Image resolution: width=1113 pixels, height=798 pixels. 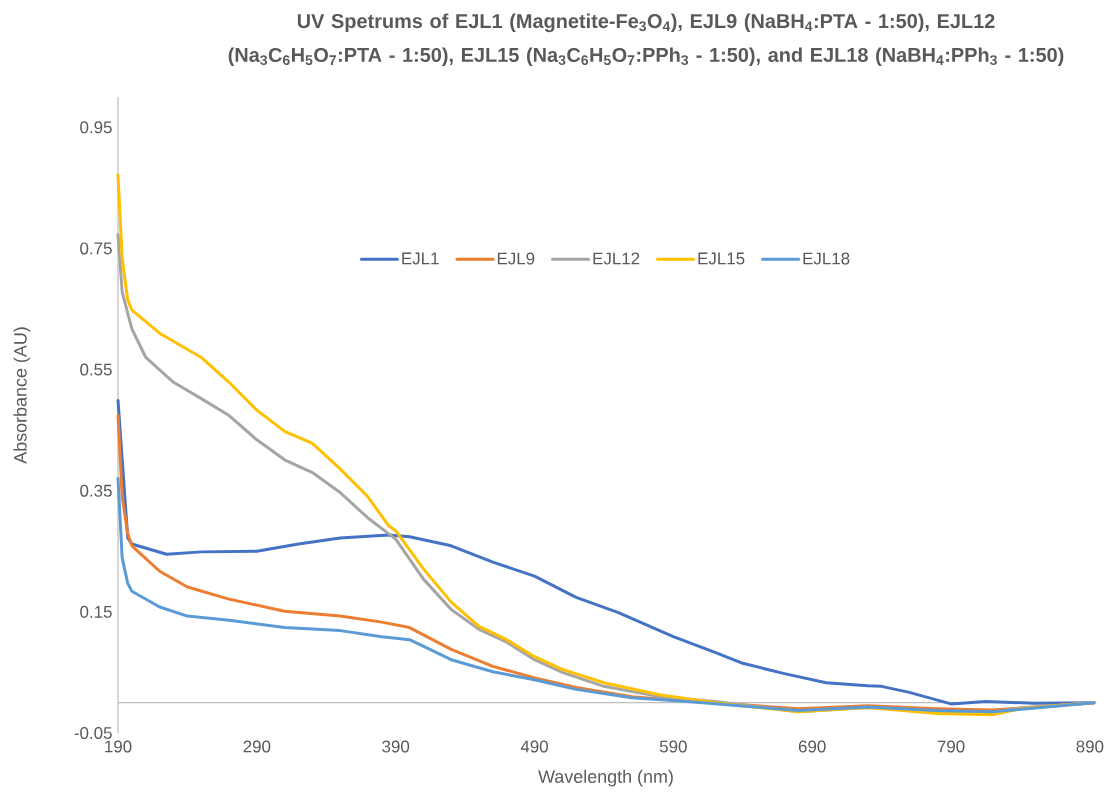 What do you see at coordinates (534, 746) in the screenshot?
I see `x-tick-label: 490` at bounding box center [534, 746].